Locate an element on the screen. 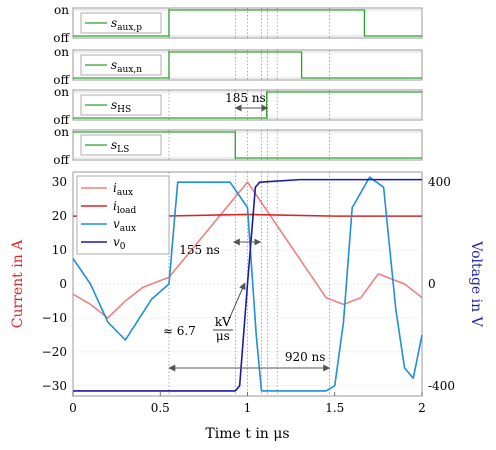 This screenshot has width=496, height=450. logic-panel-s-LS: on off sLS is located at coordinates (238, 146).